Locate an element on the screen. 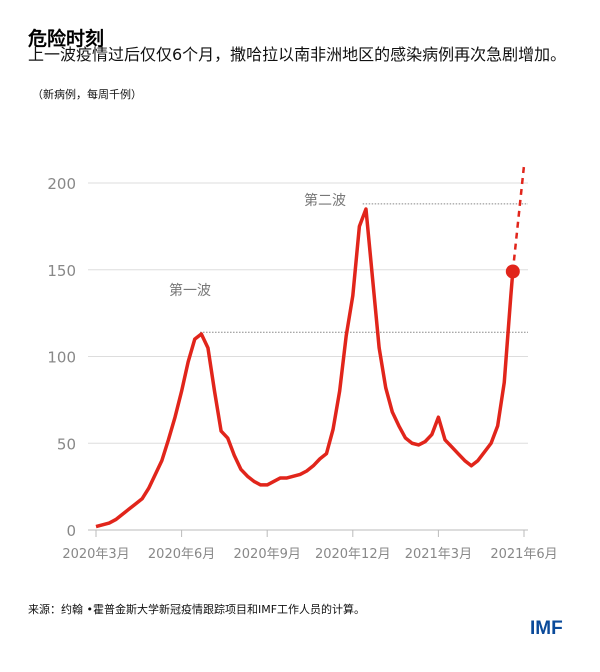  chart-title: 危险时刻 is located at coordinates (66, 39).